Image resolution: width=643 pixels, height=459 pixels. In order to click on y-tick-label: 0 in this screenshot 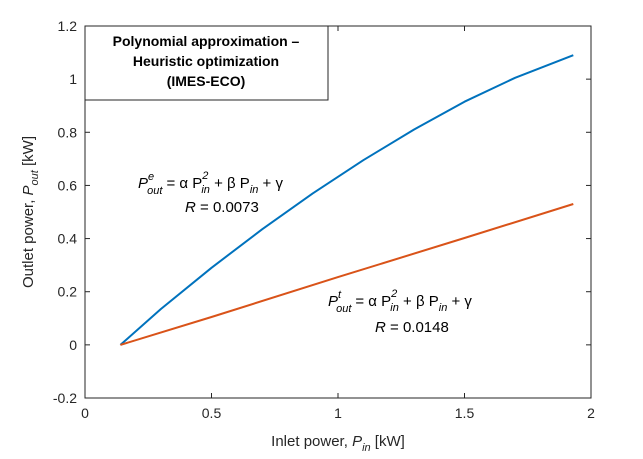, I will do `click(73, 345)`.